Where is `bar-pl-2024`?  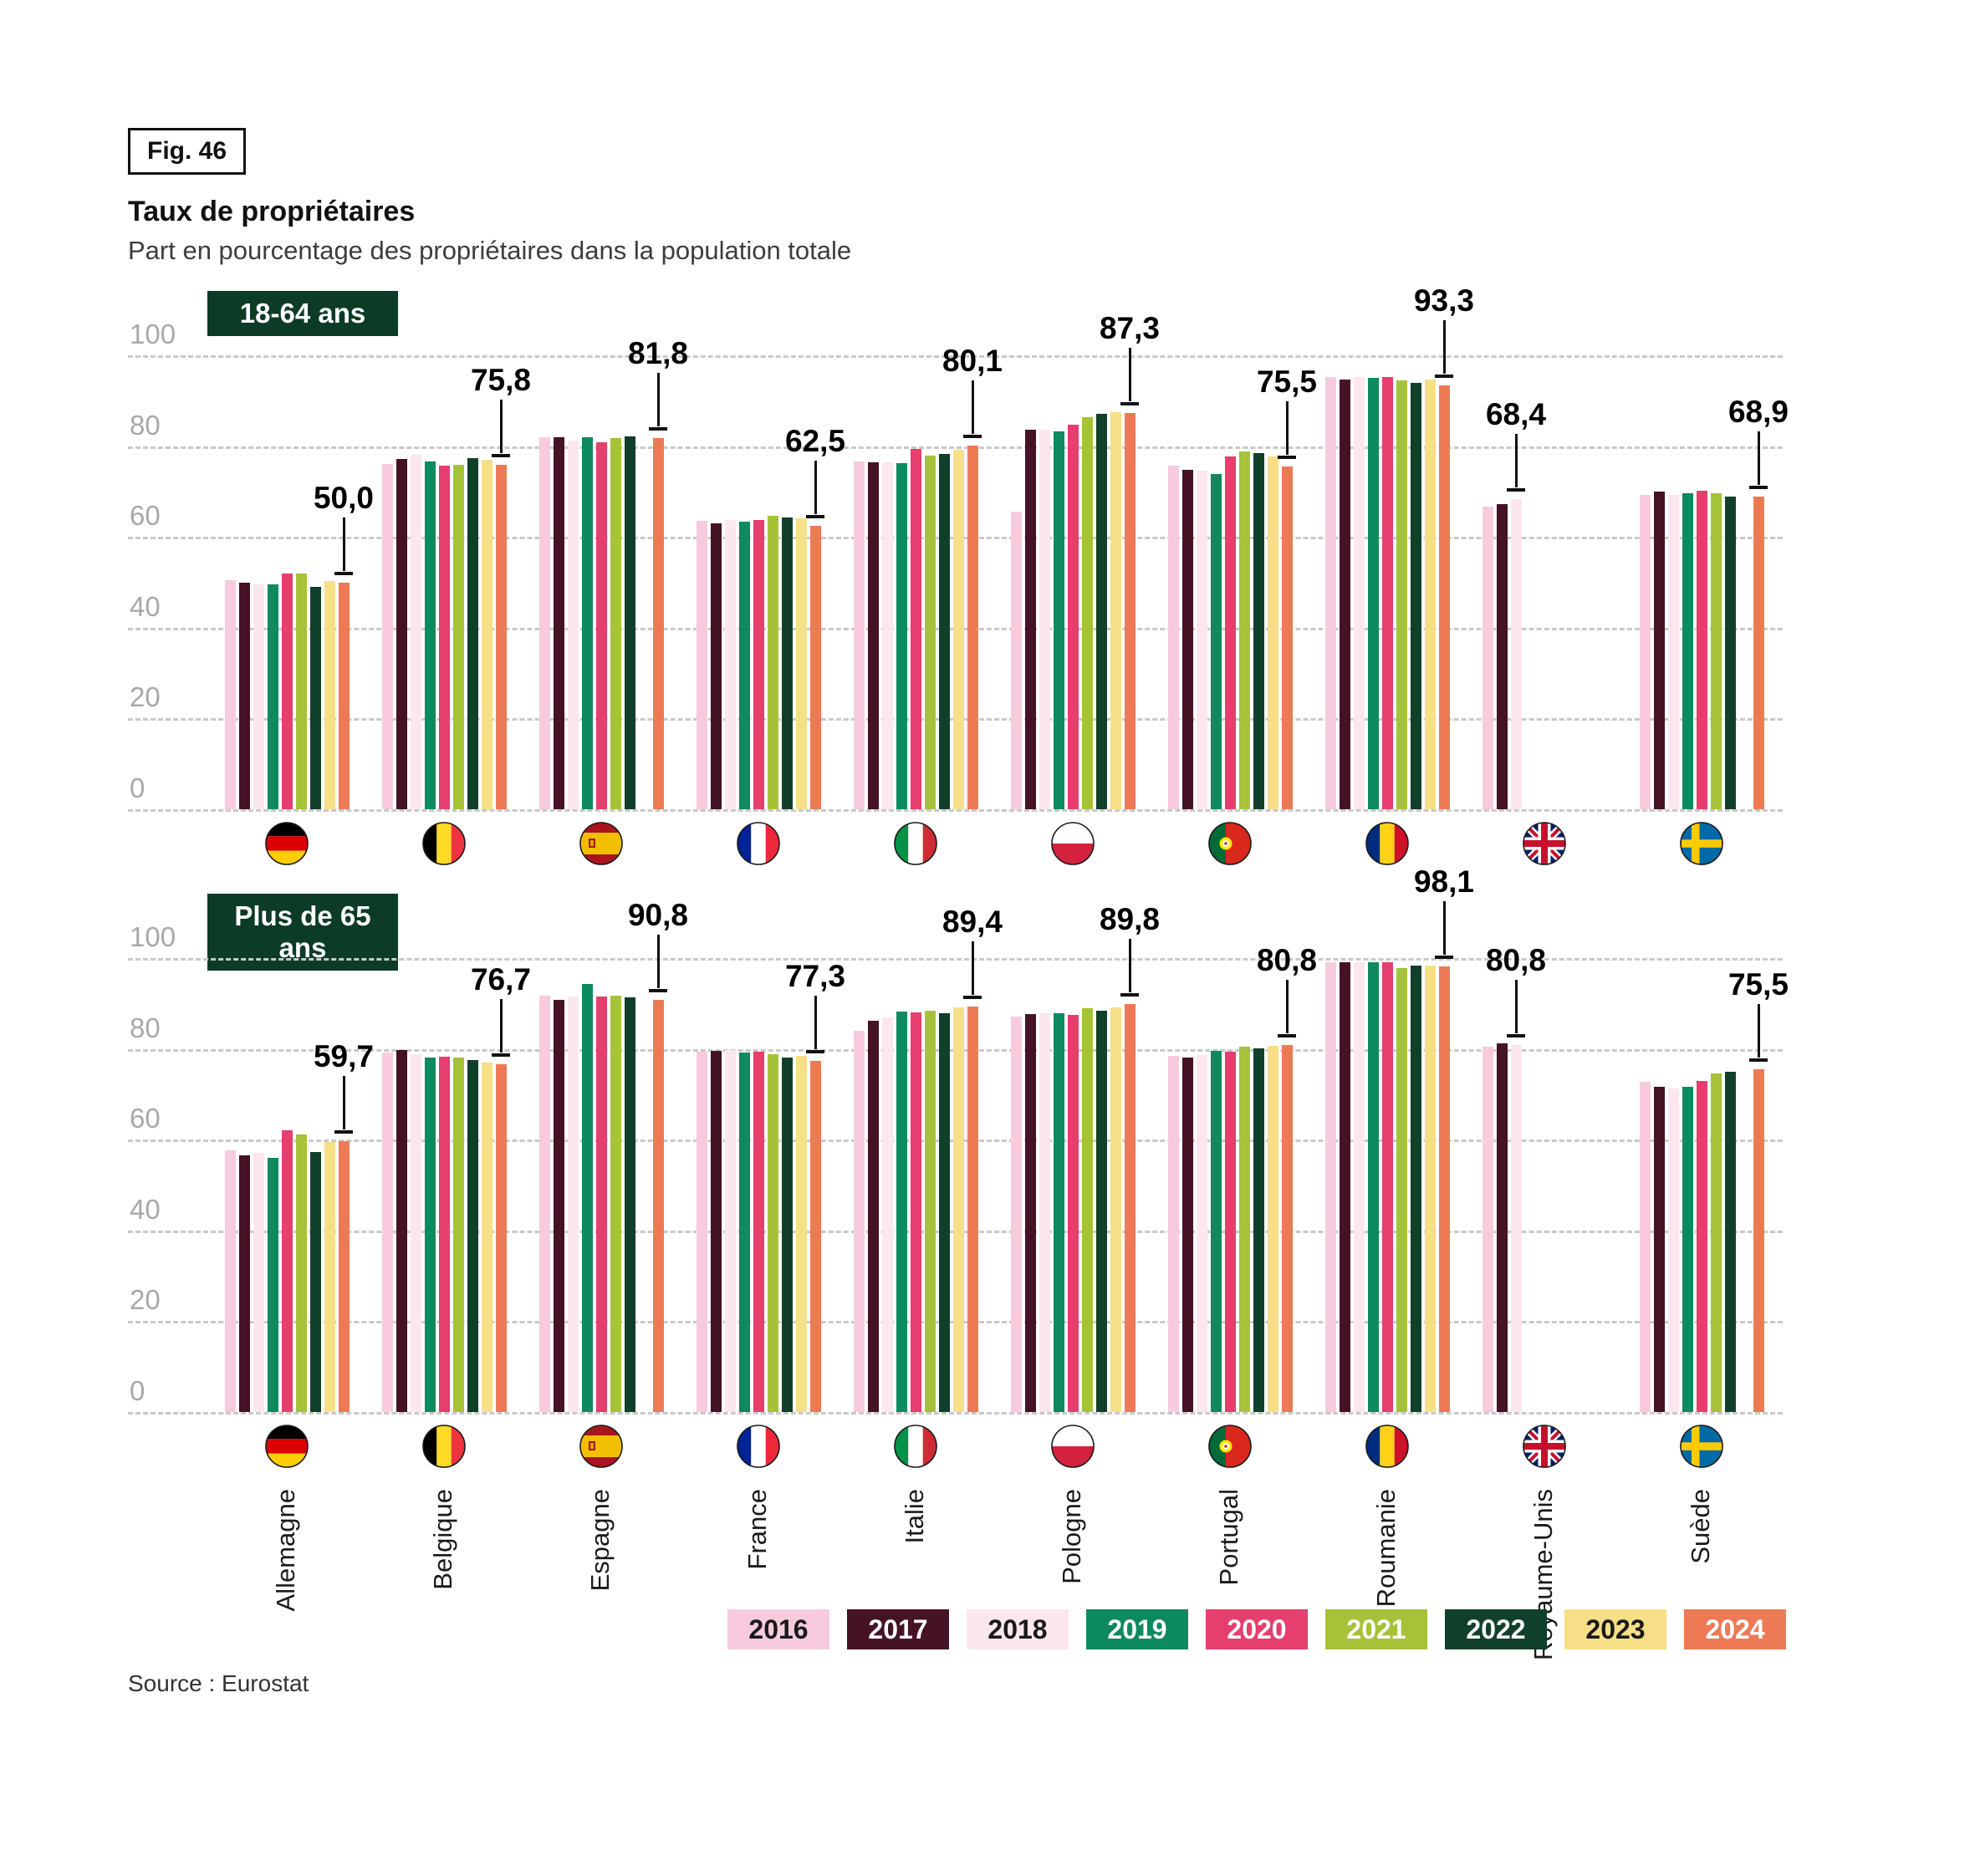 bar-pl-2024 is located at coordinates (1129, 1208).